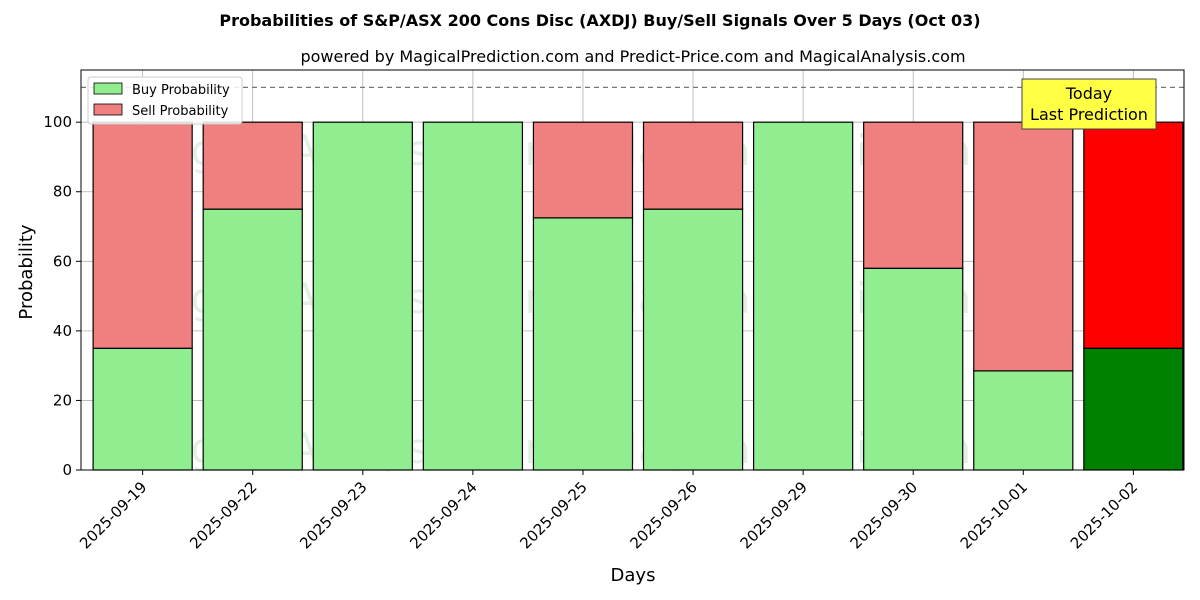 This screenshot has height=600, width=1200. I want to click on annotation: Today Last Prediction, so click(1089, 104).